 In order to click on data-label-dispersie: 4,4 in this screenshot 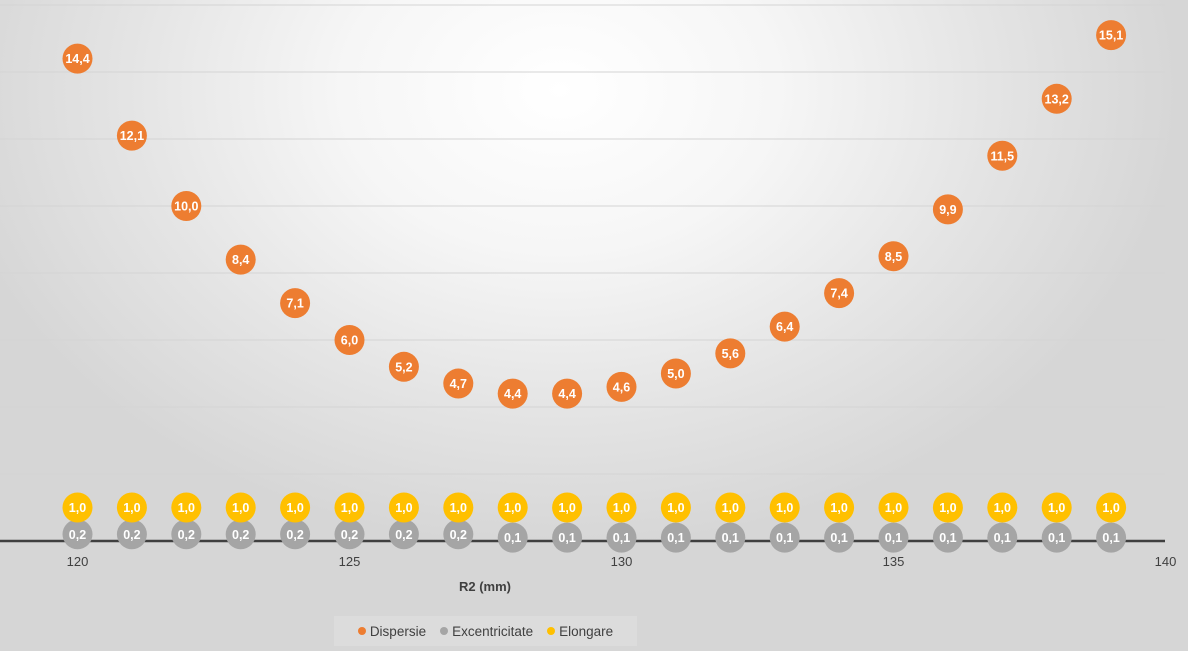, I will do `click(512, 394)`.